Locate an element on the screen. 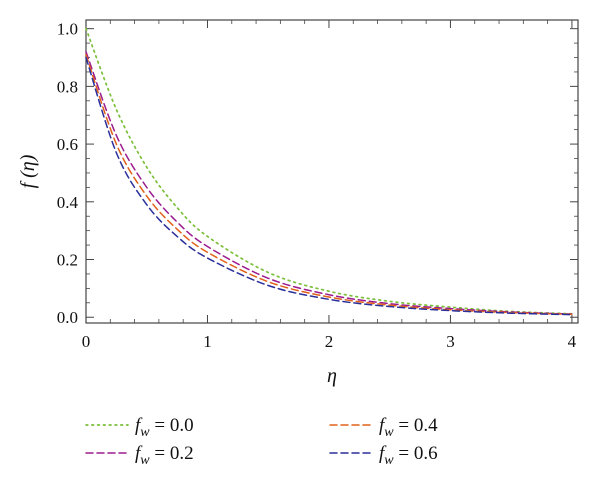  x-axis-label: η is located at coordinates (332, 376).